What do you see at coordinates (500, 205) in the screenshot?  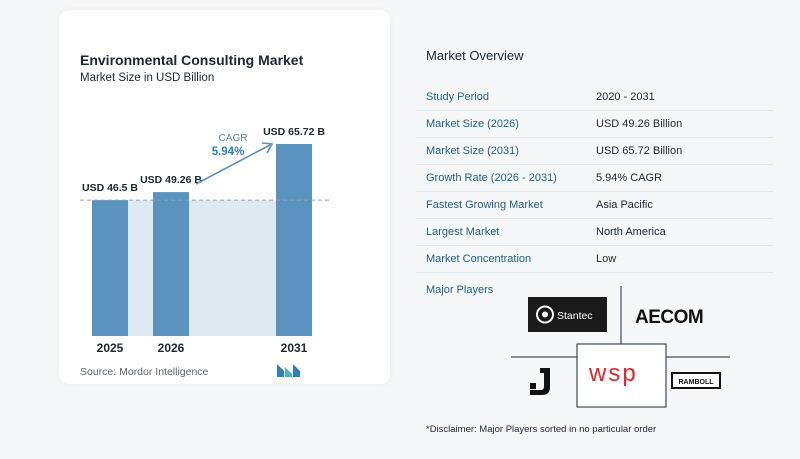 I see `row-key: Fastest Growing Market` at bounding box center [500, 205].